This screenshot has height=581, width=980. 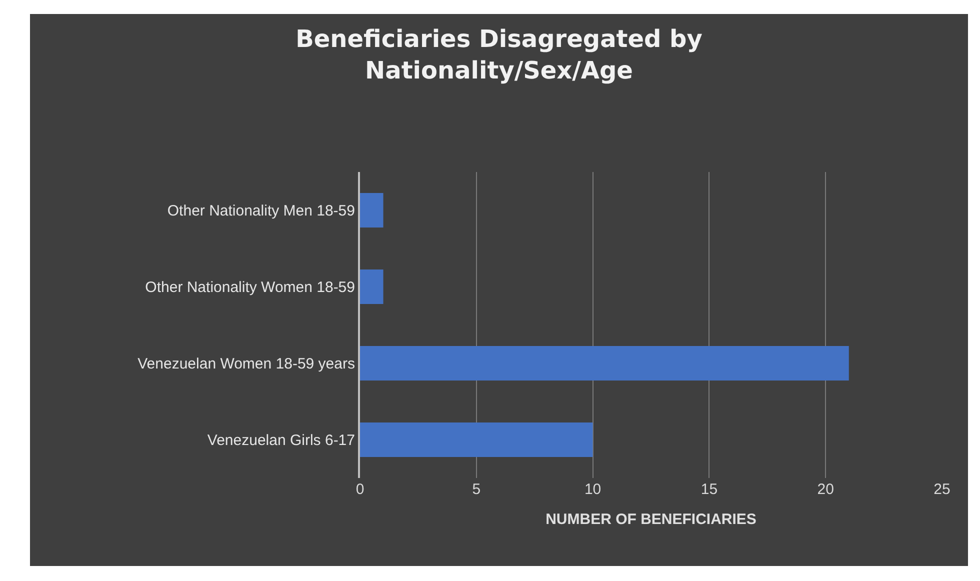 What do you see at coordinates (651, 519) in the screenshot?
I see `x-axis-title: NUMBER OF BENEFICIARIES` at bounding box center [651, 519].